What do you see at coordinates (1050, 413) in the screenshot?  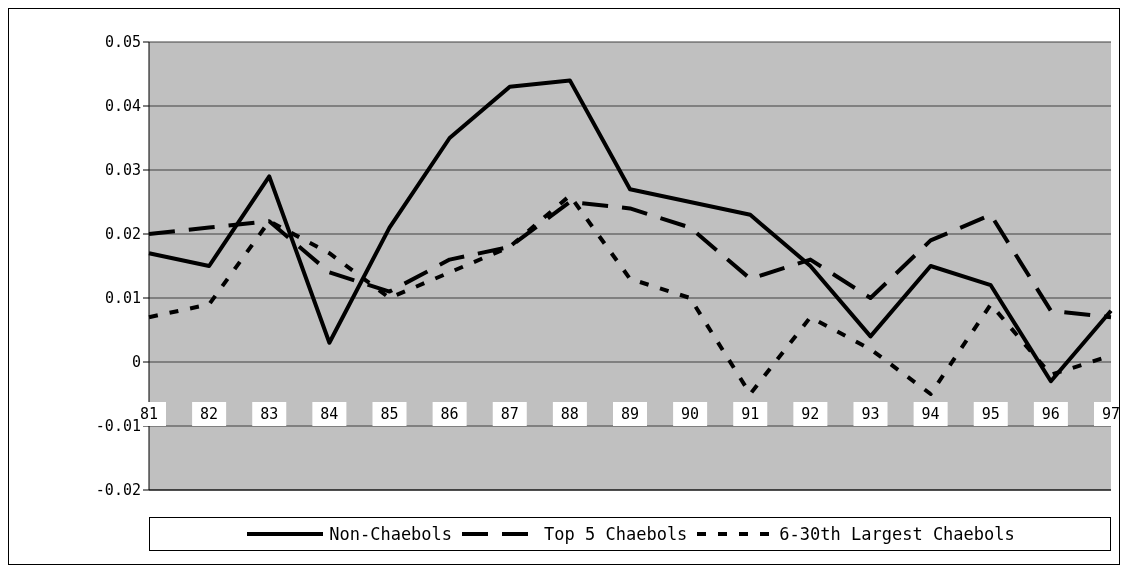 I see `x-tick-label: 96` at bounding box center [1050, 413].